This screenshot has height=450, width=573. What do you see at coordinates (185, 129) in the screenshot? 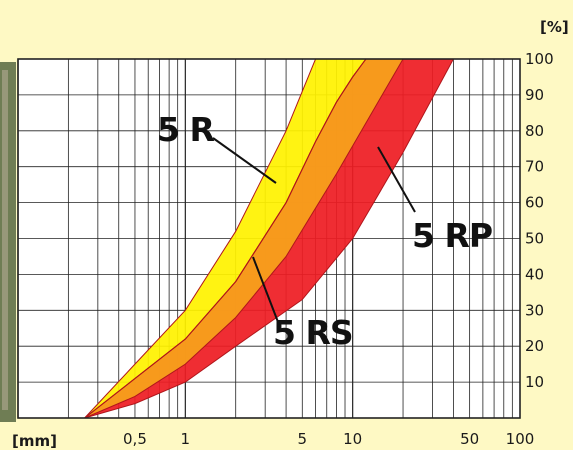
I see `band-label-5-r: 5 R` at bounding box center [185, 129].